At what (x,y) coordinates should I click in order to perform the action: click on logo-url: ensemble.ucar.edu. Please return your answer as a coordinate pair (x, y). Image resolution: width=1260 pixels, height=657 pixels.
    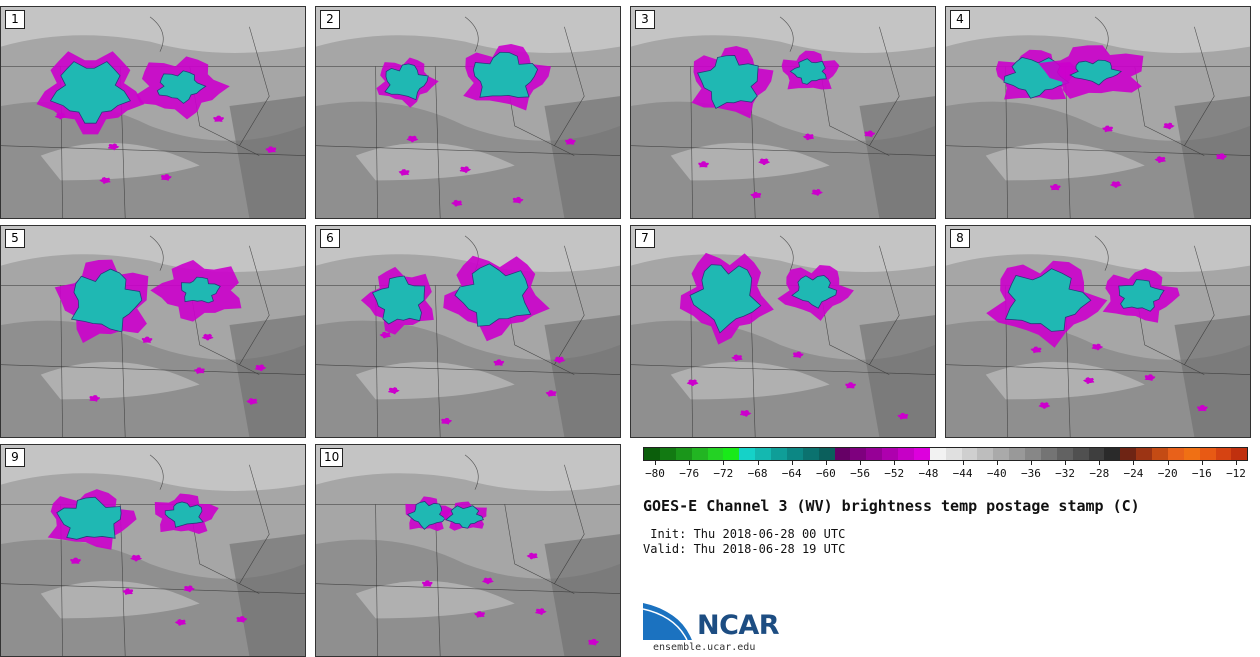
    Looking at the image, I should click on (704, 647).